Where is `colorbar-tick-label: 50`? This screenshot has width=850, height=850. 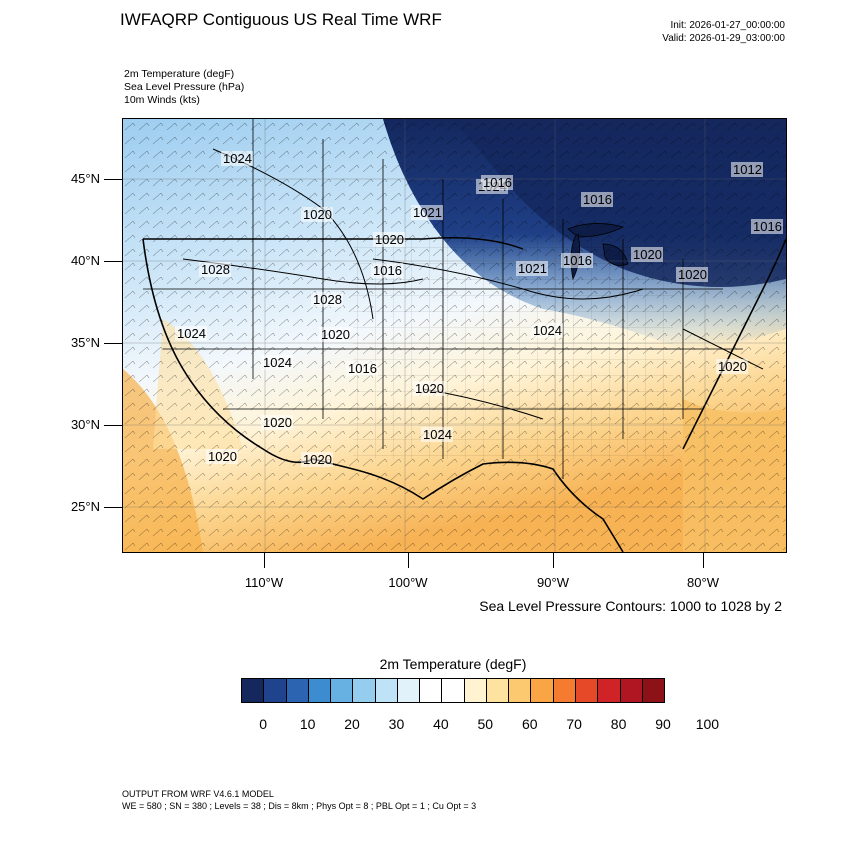 colorbar-tick-label: 50 is located at coordinates (485, 724).